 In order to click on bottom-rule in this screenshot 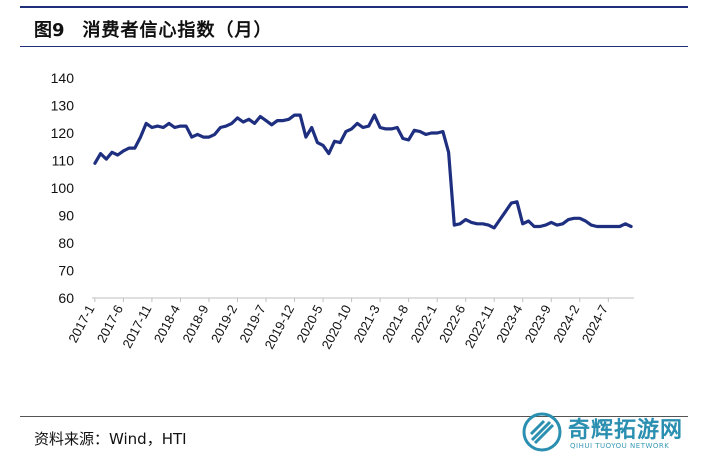, I will do `click(354, 416)`.